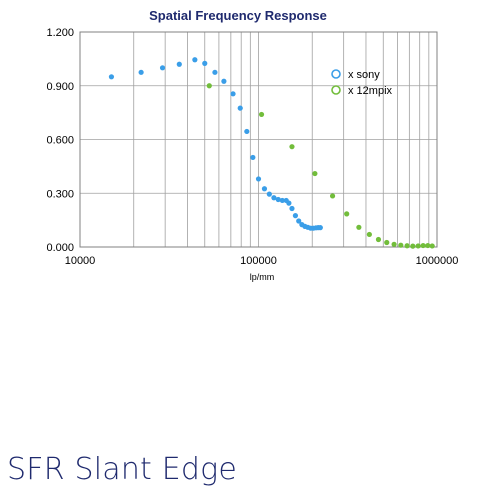 This screenshot has height=500, width=500. I want to click on chart-title: Spatial Frequency Response, so click(238, 15).